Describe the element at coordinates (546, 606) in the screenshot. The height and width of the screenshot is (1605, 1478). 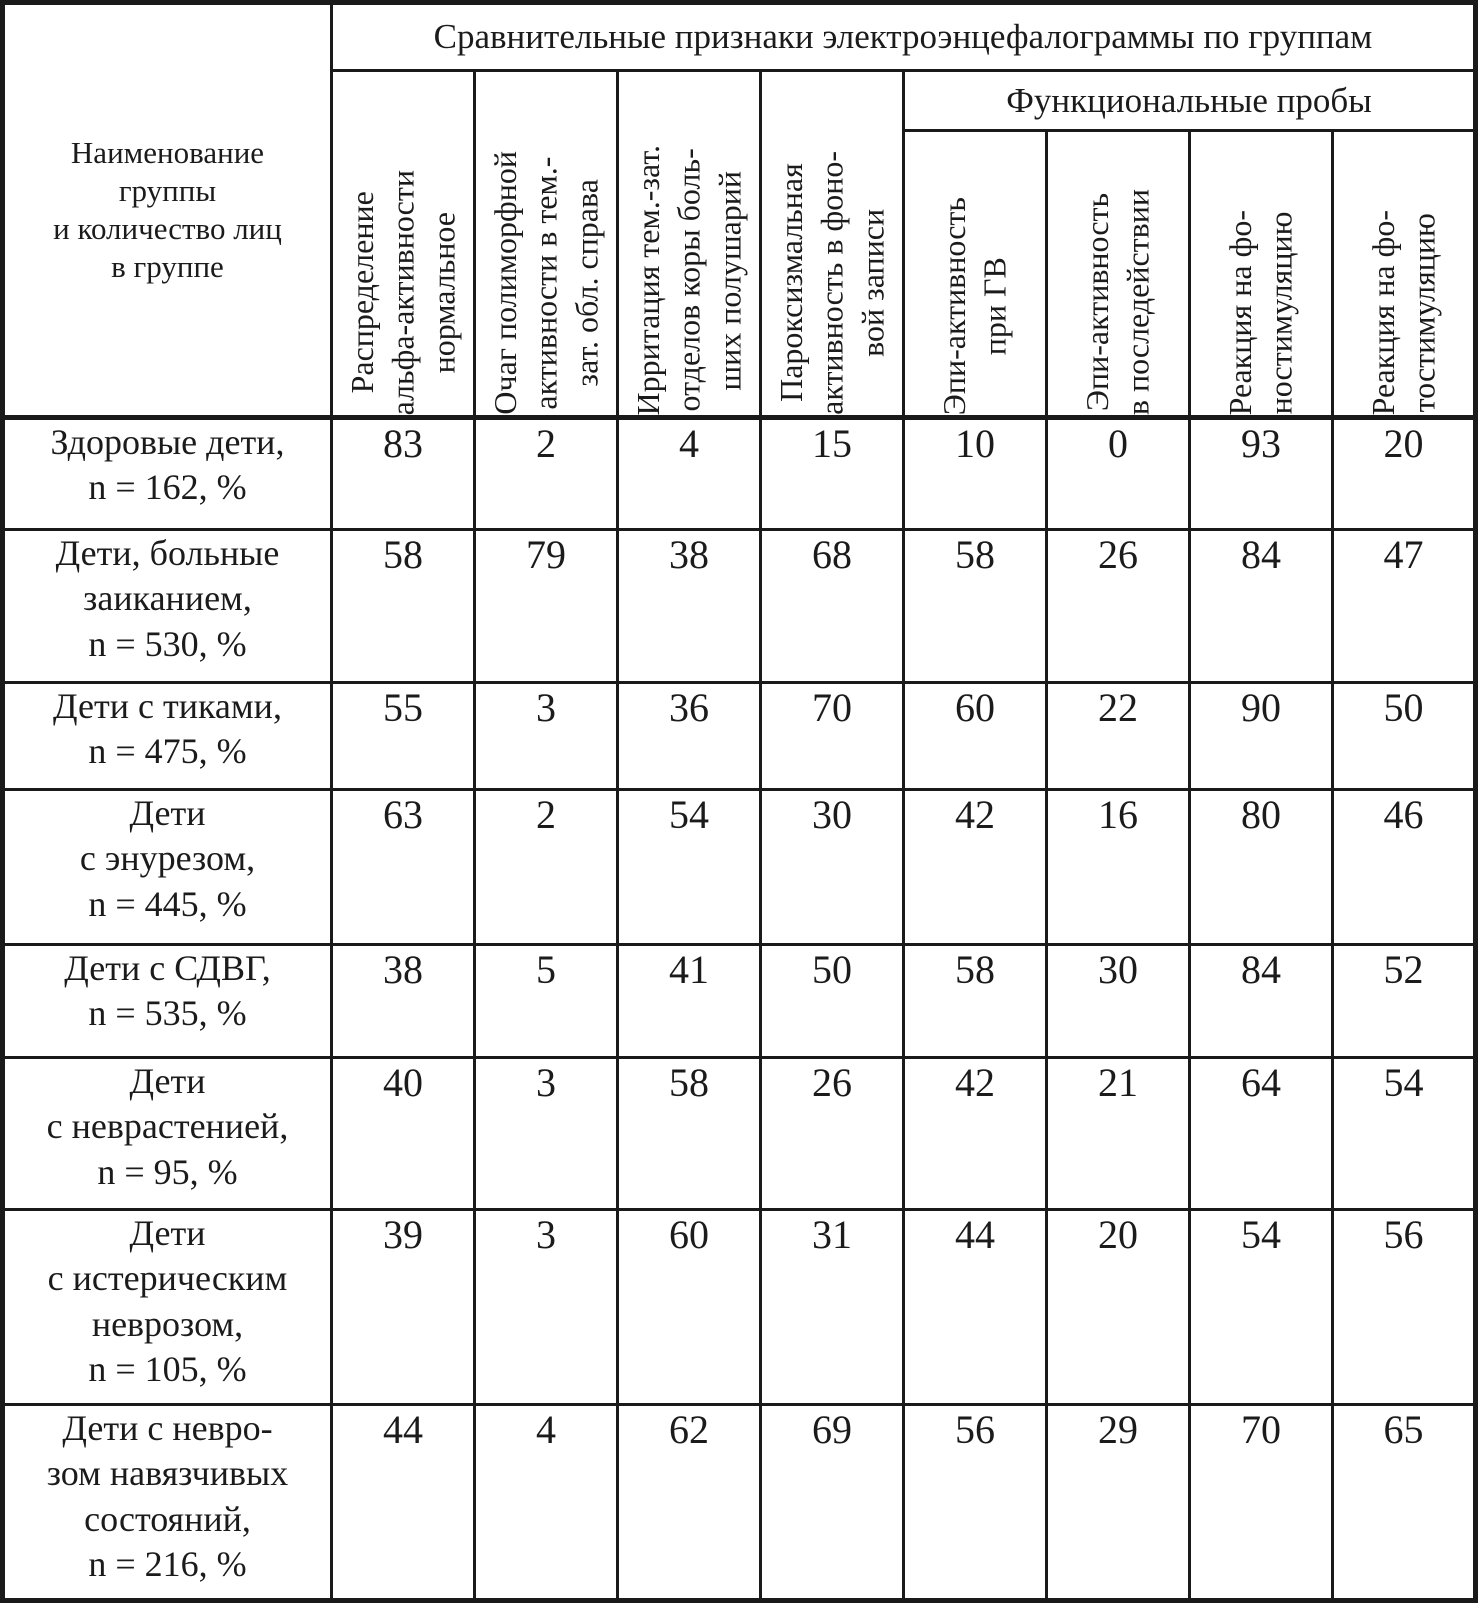
I see `data-cell: 79` at that location.